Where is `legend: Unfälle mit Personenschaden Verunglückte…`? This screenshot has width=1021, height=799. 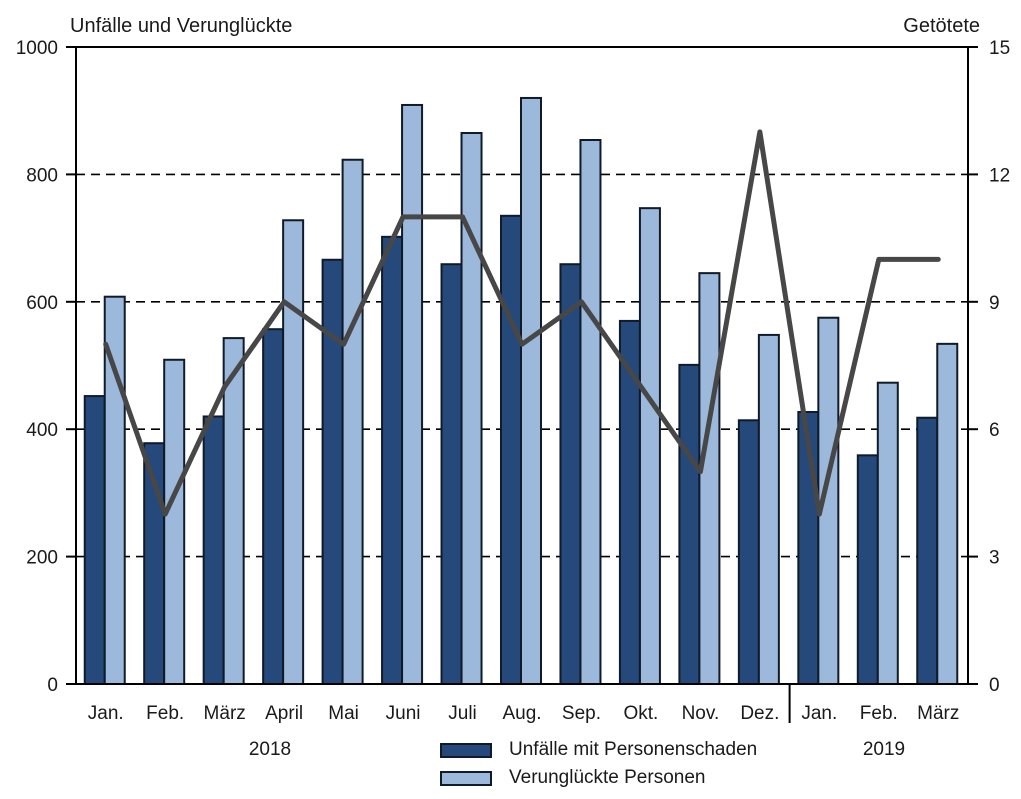
legend: Unfälle mit Personenschaden Verunglückte… is located at coordinates (598, 766).